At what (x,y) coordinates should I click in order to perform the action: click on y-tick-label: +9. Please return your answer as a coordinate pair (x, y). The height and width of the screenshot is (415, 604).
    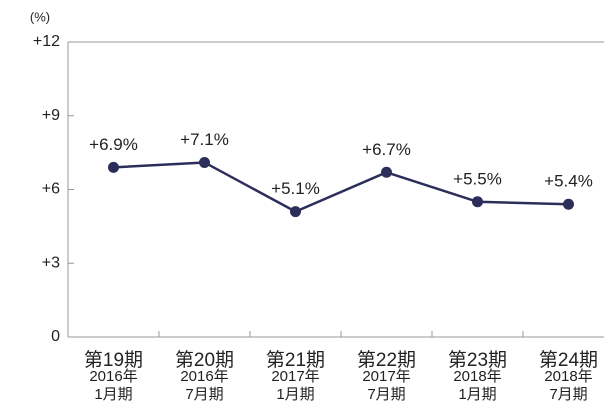
    Looking at the image, I should click on (51, 115).